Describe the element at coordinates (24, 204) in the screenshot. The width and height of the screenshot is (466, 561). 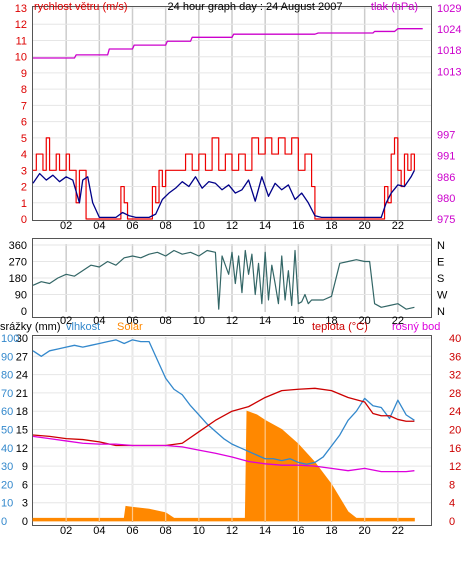
I see `wind-tick-label: 1` at that location.